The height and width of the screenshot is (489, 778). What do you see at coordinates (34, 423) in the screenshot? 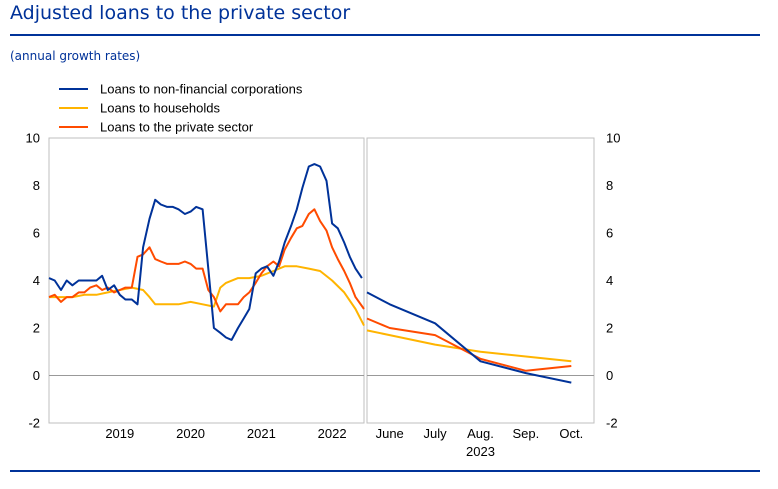
I see `y-tick-label-left: -2` at bounding box center [34, 423].